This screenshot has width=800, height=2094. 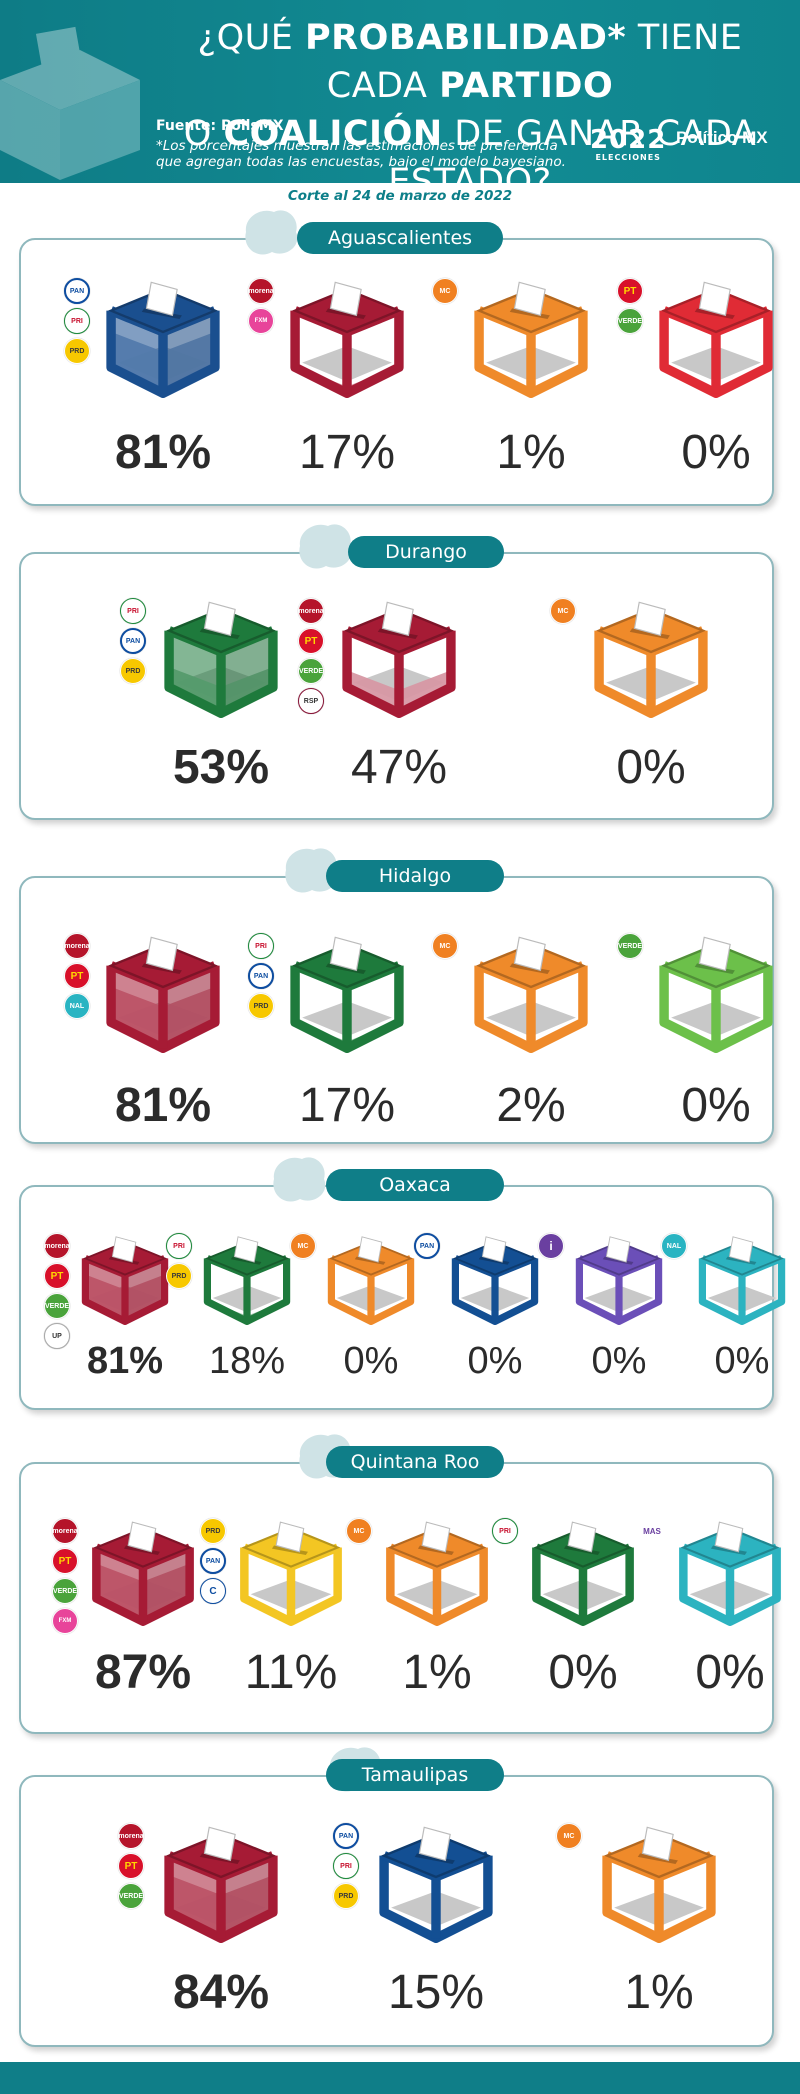 What do you see at coordinates (630, 306) in the screenshot?
I see `party-logos: PT VERDE` at bounding box center [630, 306].